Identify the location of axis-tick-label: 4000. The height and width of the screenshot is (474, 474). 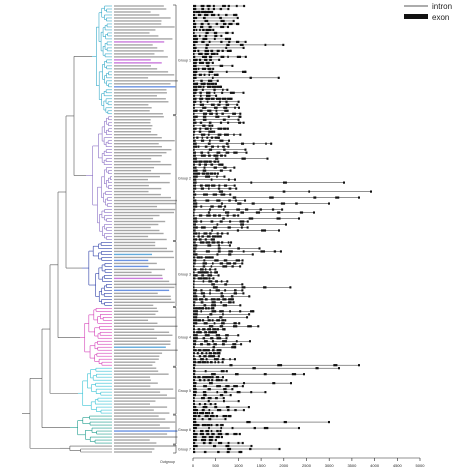
(375, 465).